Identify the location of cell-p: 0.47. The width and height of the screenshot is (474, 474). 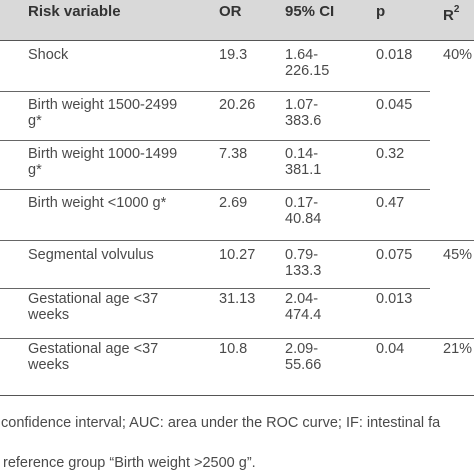
(390, 203).